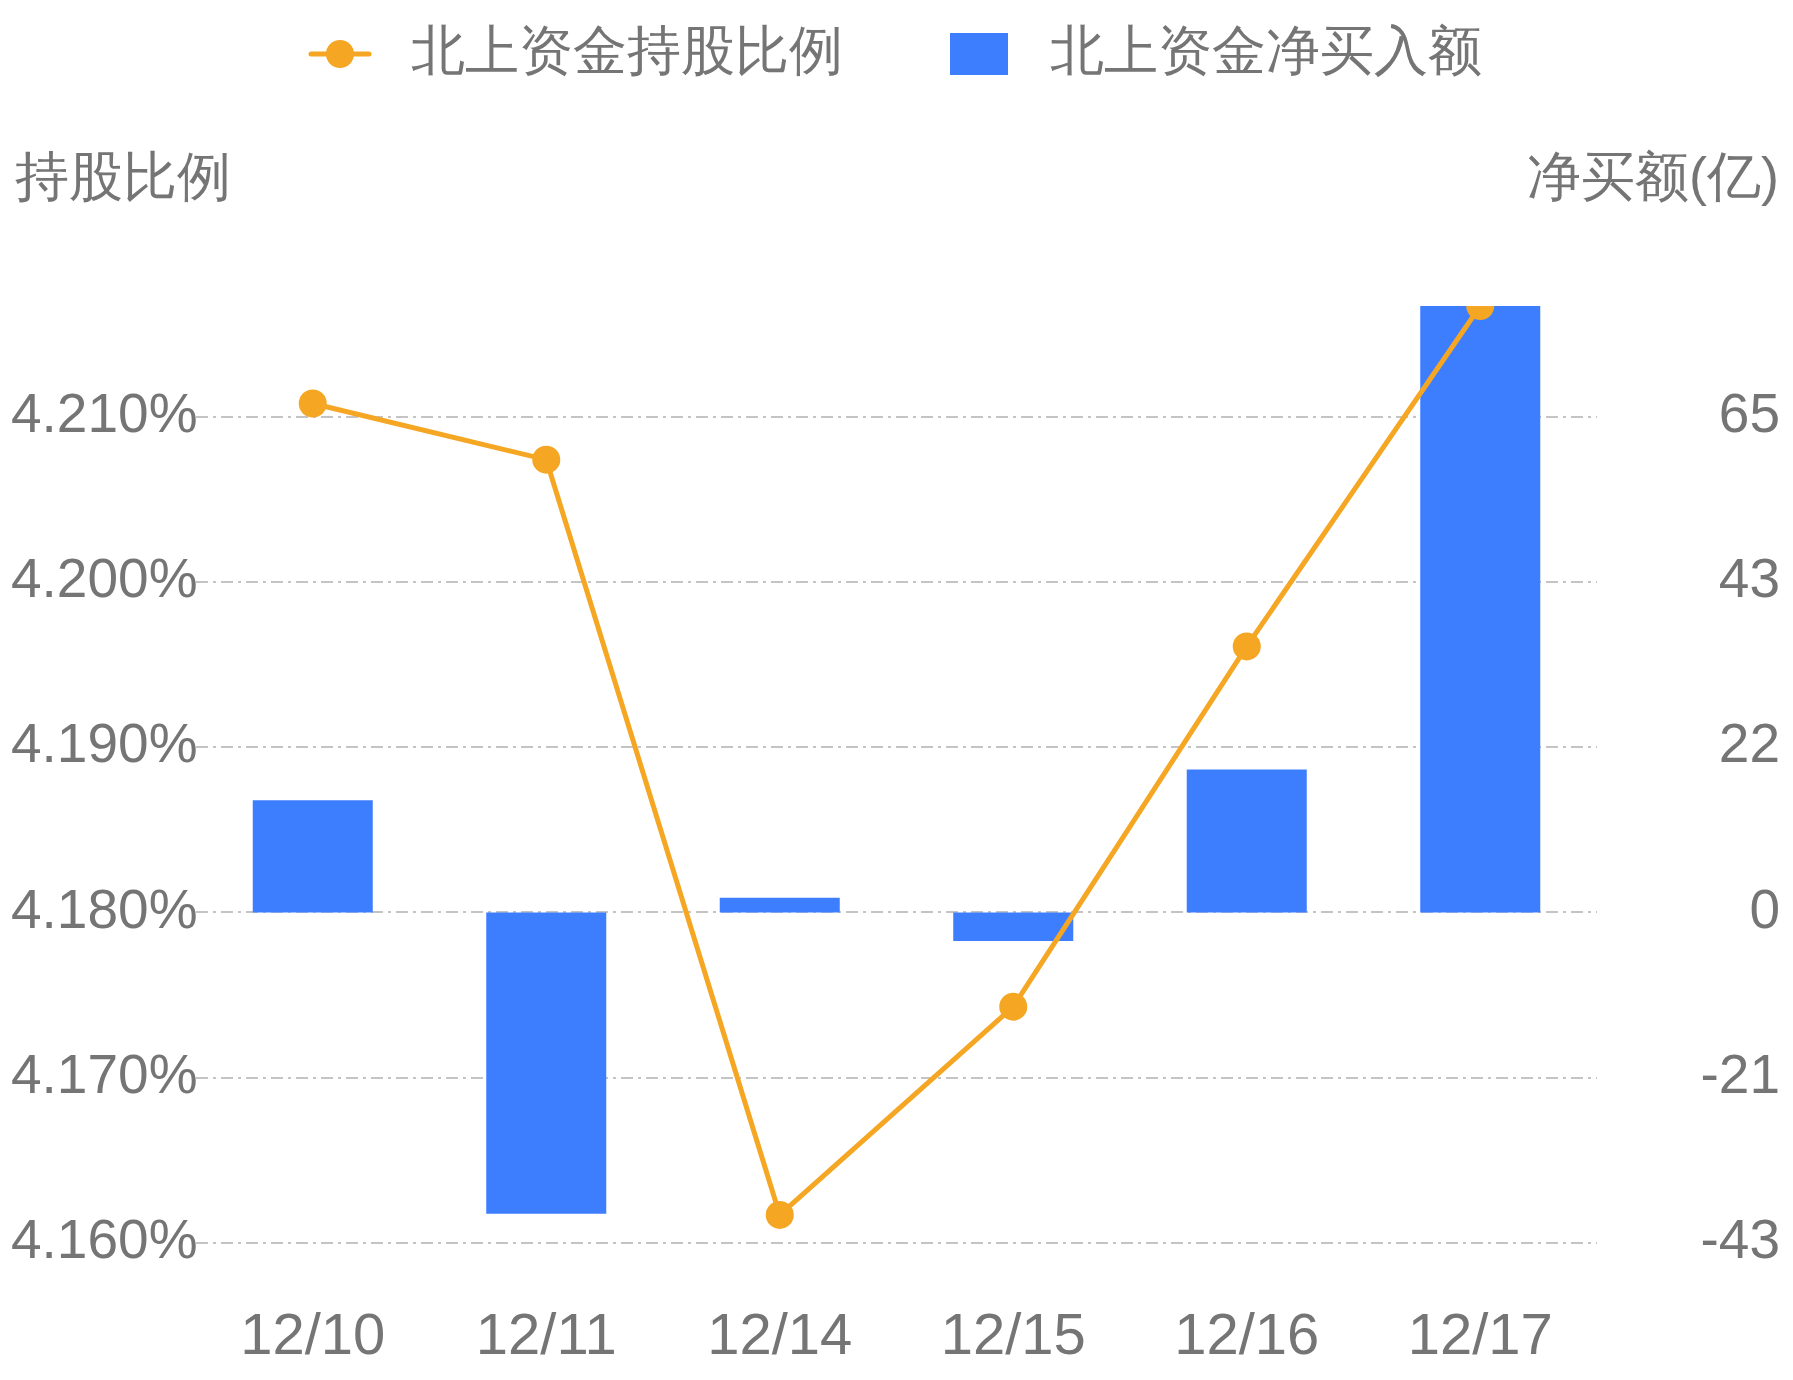 This screenshot has width=1793, height=1380. What do you see at coordinates (1740, 1073) in the screenshot?
I see `y2-tick-label: -21` at bounding box center [1740, 1073].